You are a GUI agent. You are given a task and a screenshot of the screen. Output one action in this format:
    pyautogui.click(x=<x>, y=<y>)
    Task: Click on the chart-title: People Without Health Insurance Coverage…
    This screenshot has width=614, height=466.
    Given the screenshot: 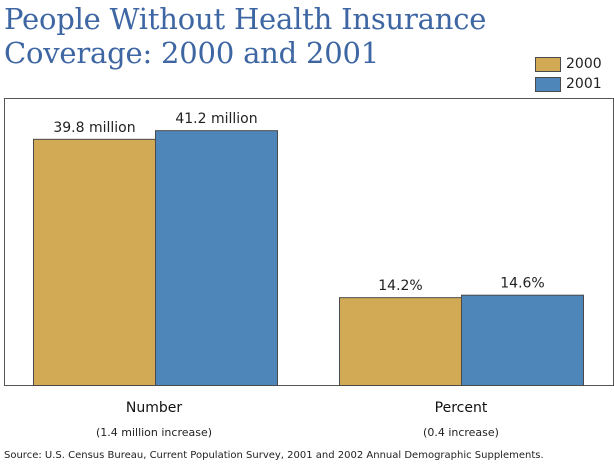 What is the action you would take?
    pyautogui.click(x=245, y=36)
    